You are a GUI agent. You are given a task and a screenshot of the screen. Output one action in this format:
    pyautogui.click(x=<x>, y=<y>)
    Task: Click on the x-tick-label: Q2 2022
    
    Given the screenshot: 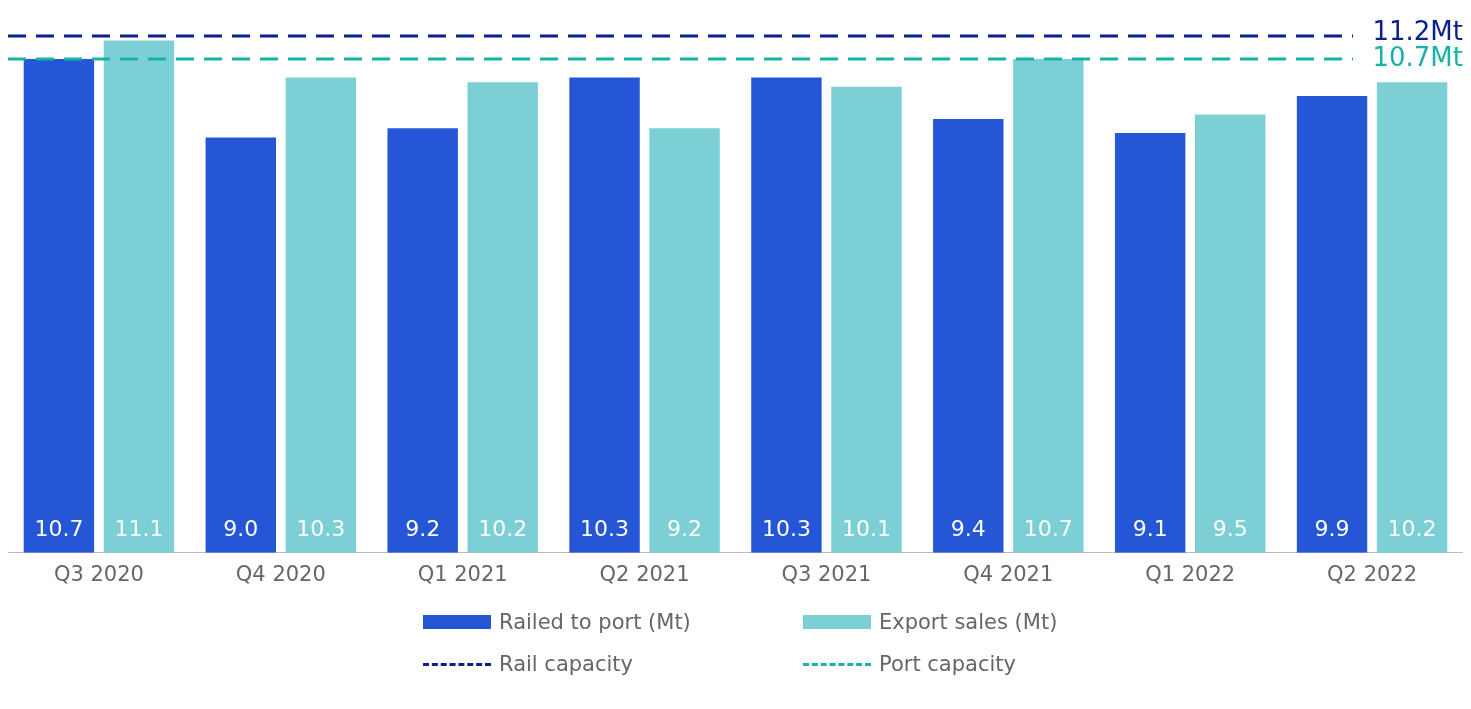 What is the action you would take?
    pyautogui.click(x=1372, y=573)
    